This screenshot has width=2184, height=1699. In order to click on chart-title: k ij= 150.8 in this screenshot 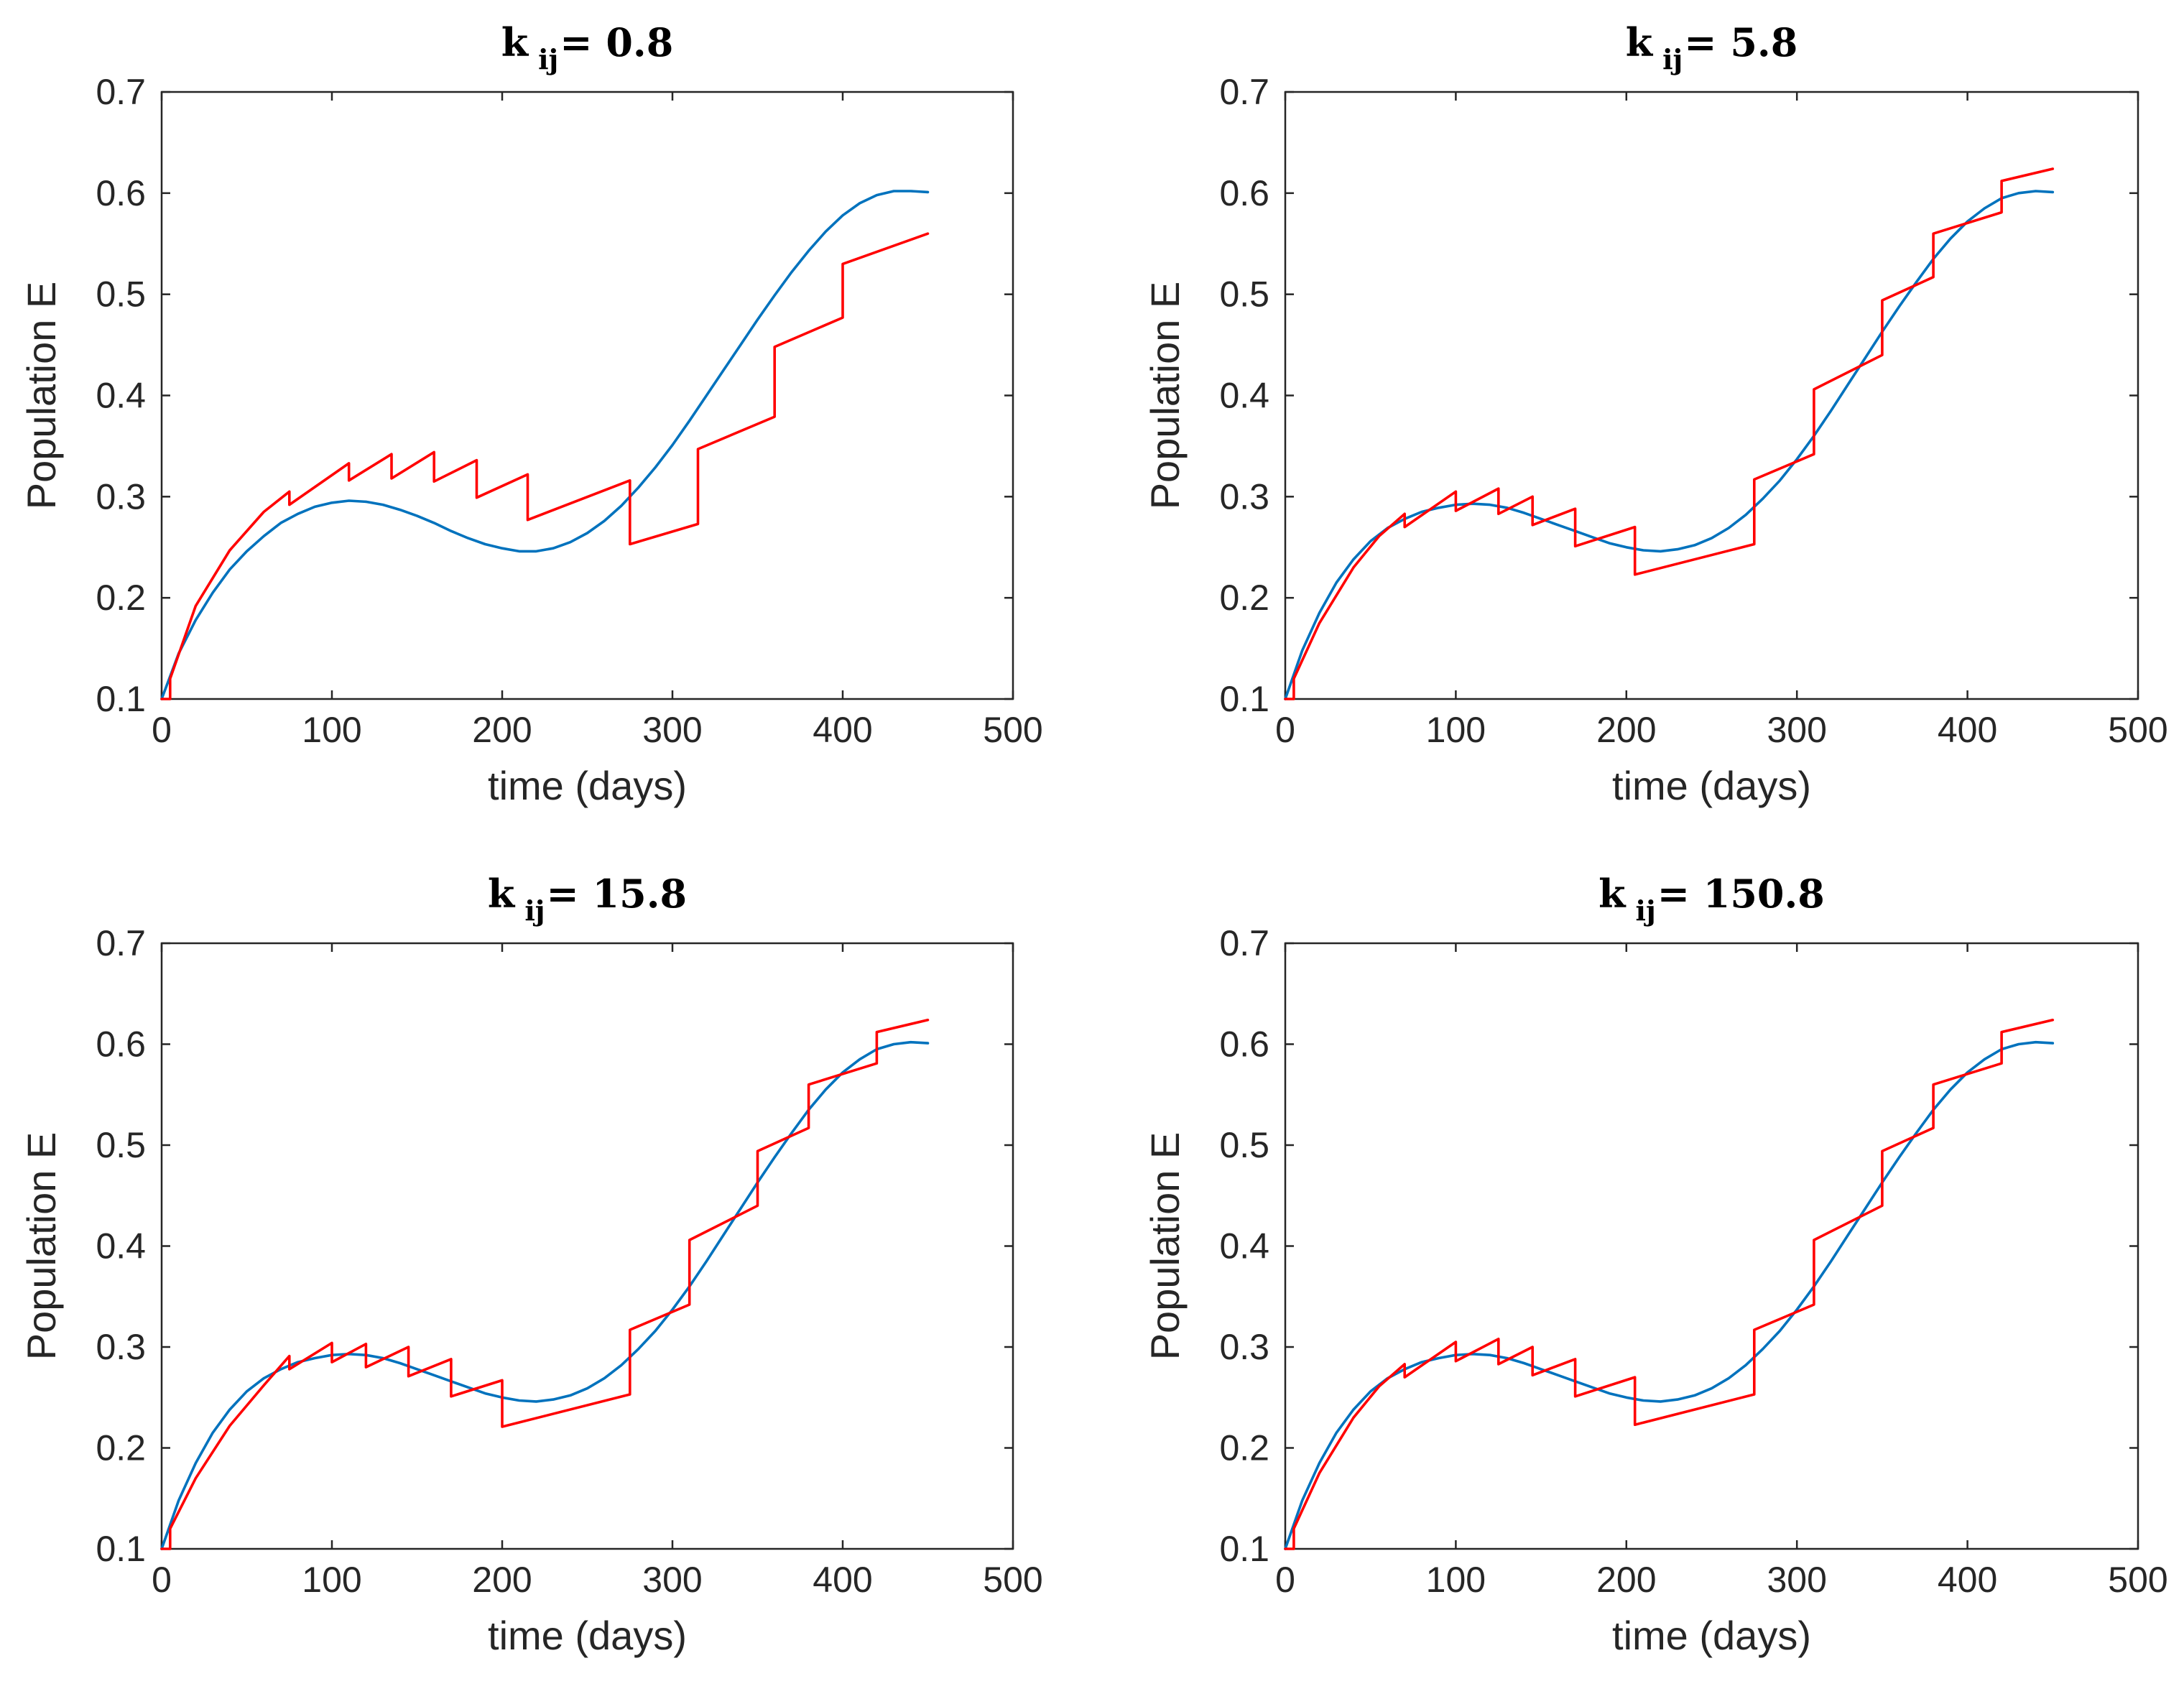, I will do `click(1711, 899)`.